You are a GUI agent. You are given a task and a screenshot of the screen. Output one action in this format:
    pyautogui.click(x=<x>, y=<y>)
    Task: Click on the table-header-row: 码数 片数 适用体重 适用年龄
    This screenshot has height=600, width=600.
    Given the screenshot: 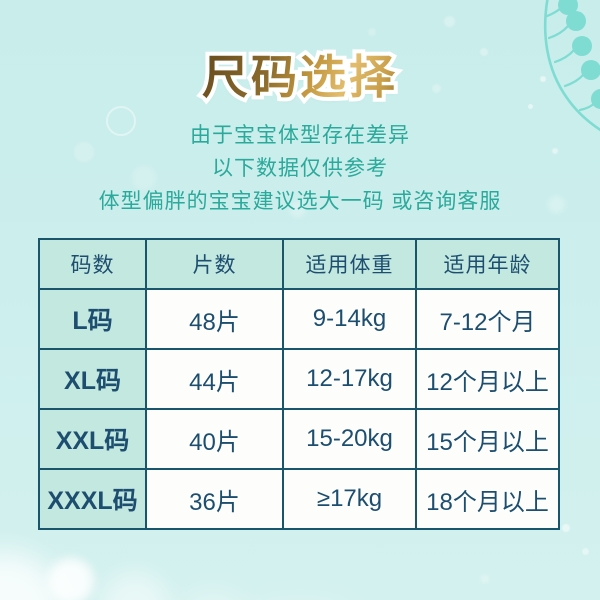 What is the action you would take?
    pyautogui.click(x=299, y=264)
    